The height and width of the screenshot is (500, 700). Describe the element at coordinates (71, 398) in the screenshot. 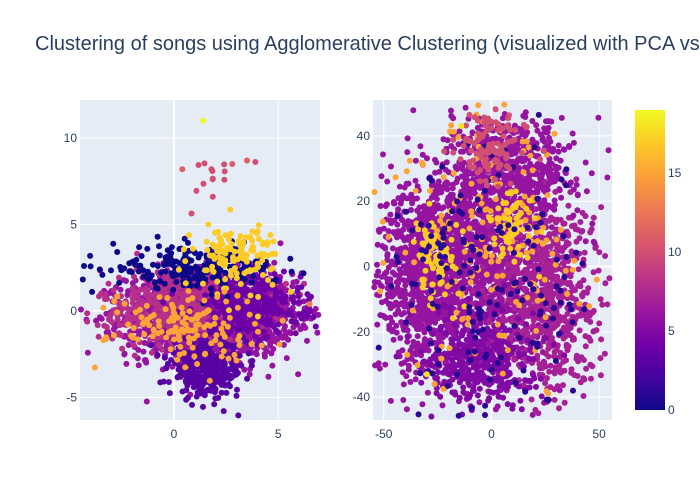

I see `y-tick-label: -5` at that location.